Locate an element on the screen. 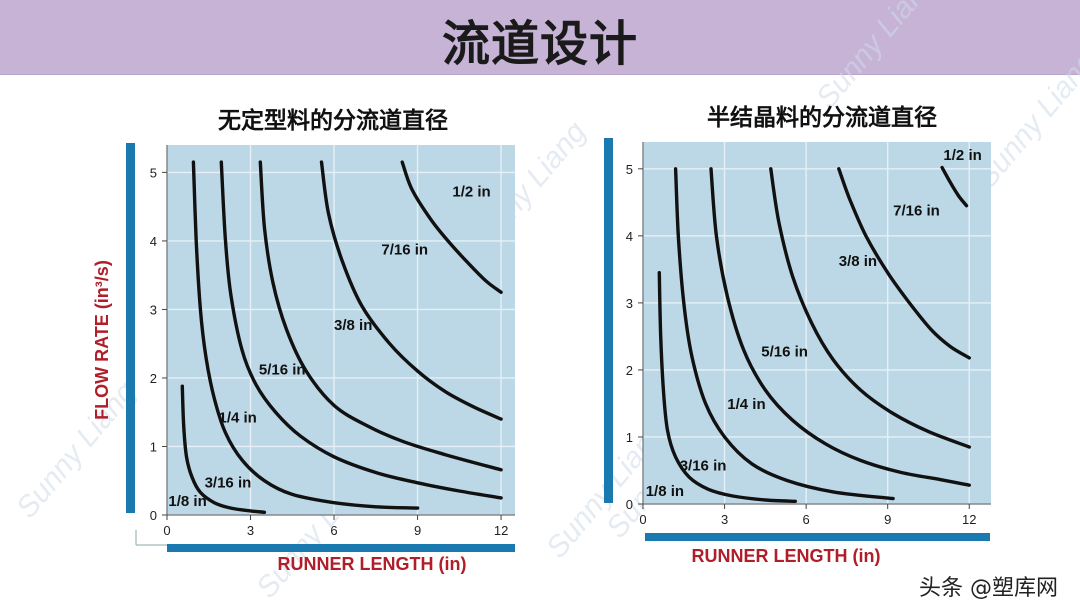 Image resolution: width=1080 pixels, height=613 pixels. curve-1-2-in is located at coordinates (954, 186).